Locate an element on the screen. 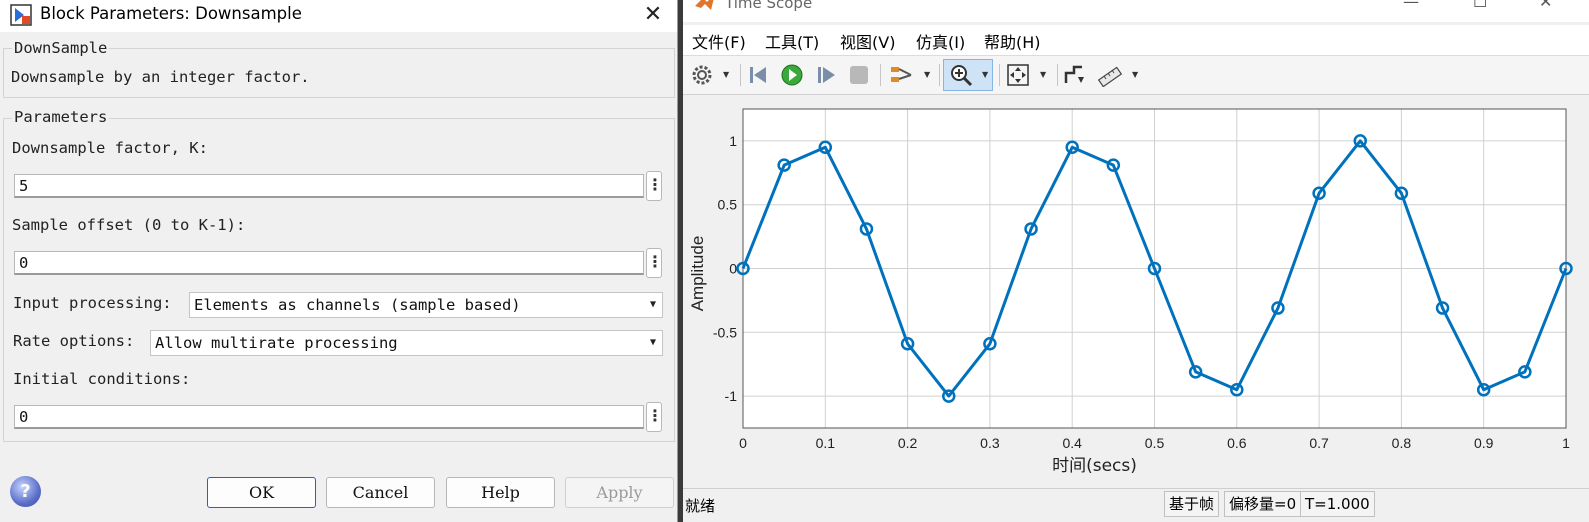  x-tick-label: 0.1 is located at coordinates (826, 443).